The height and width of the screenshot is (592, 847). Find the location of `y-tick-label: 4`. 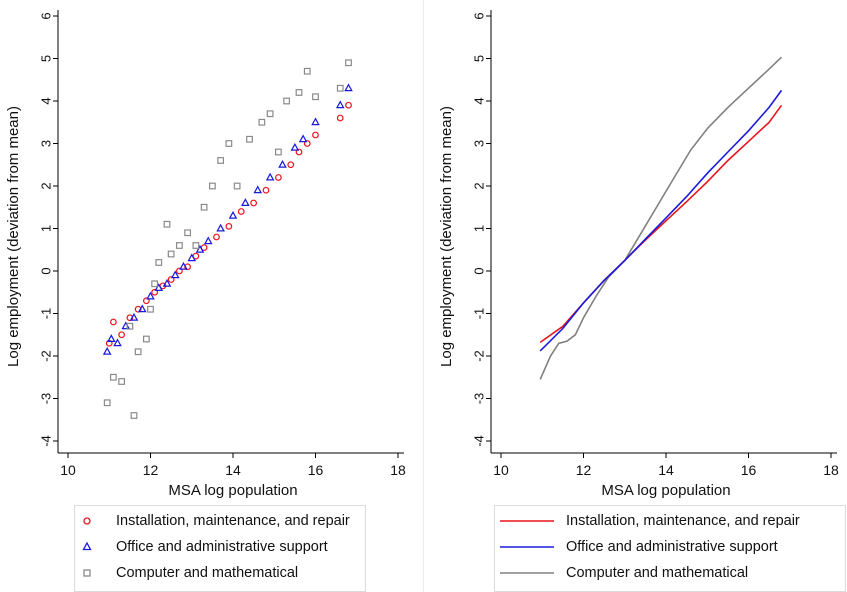

y-tick-label: 4 is located at coordinates (45, 100).